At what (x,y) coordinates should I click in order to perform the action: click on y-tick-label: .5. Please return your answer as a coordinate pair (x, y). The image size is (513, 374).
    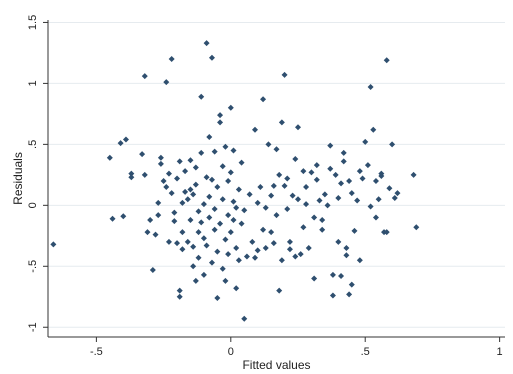
    Looking at the image, I should click on (33, 144).